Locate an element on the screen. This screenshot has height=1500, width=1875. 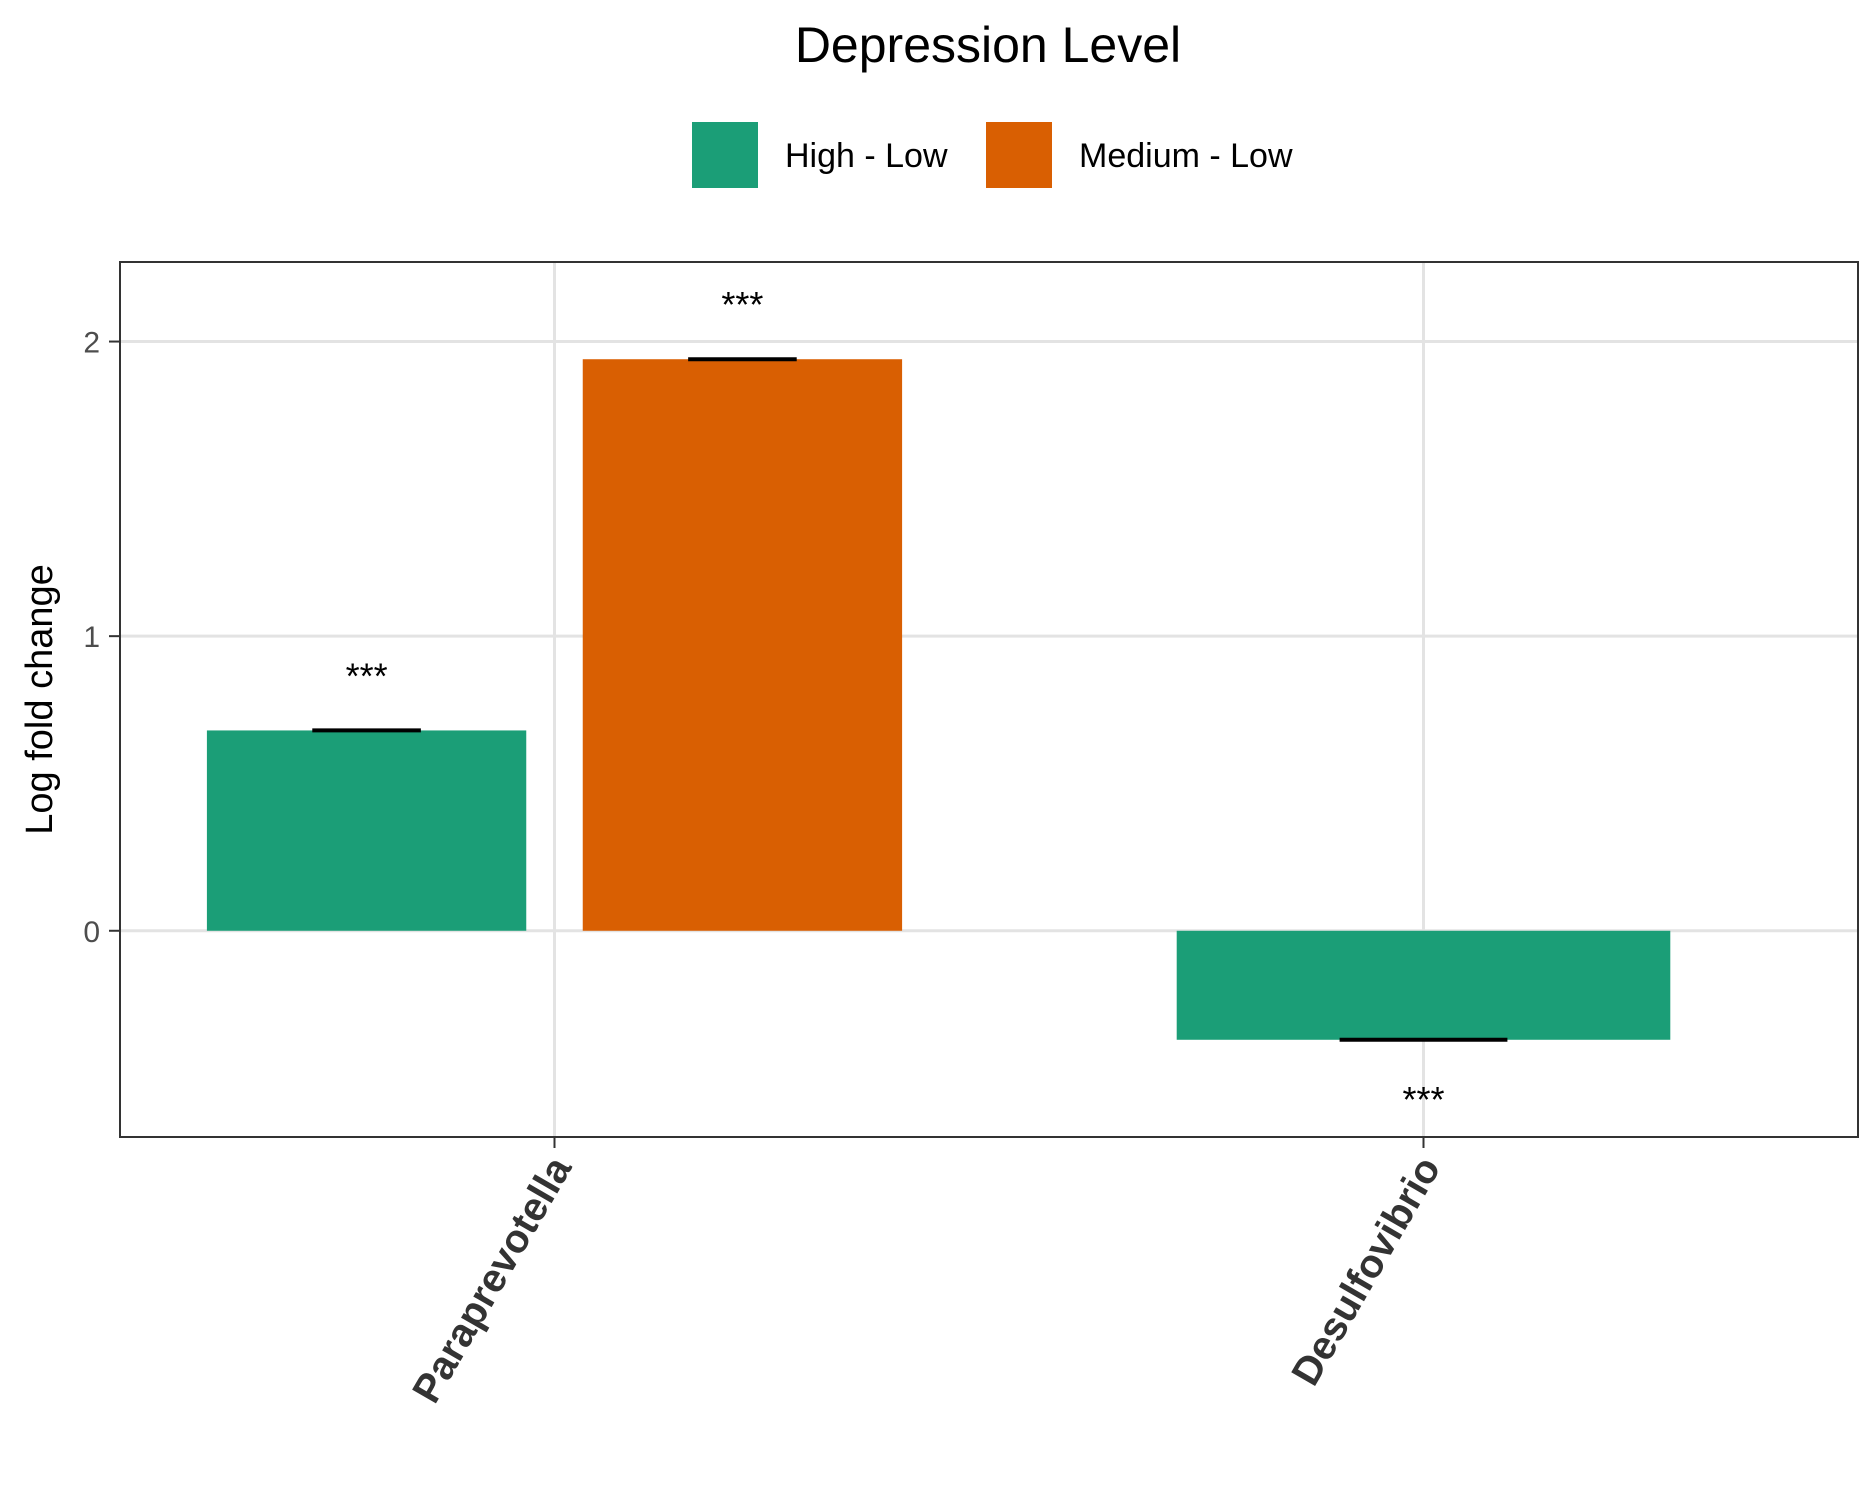
y-tick-label: 0 is located at coordinates (91, 932).